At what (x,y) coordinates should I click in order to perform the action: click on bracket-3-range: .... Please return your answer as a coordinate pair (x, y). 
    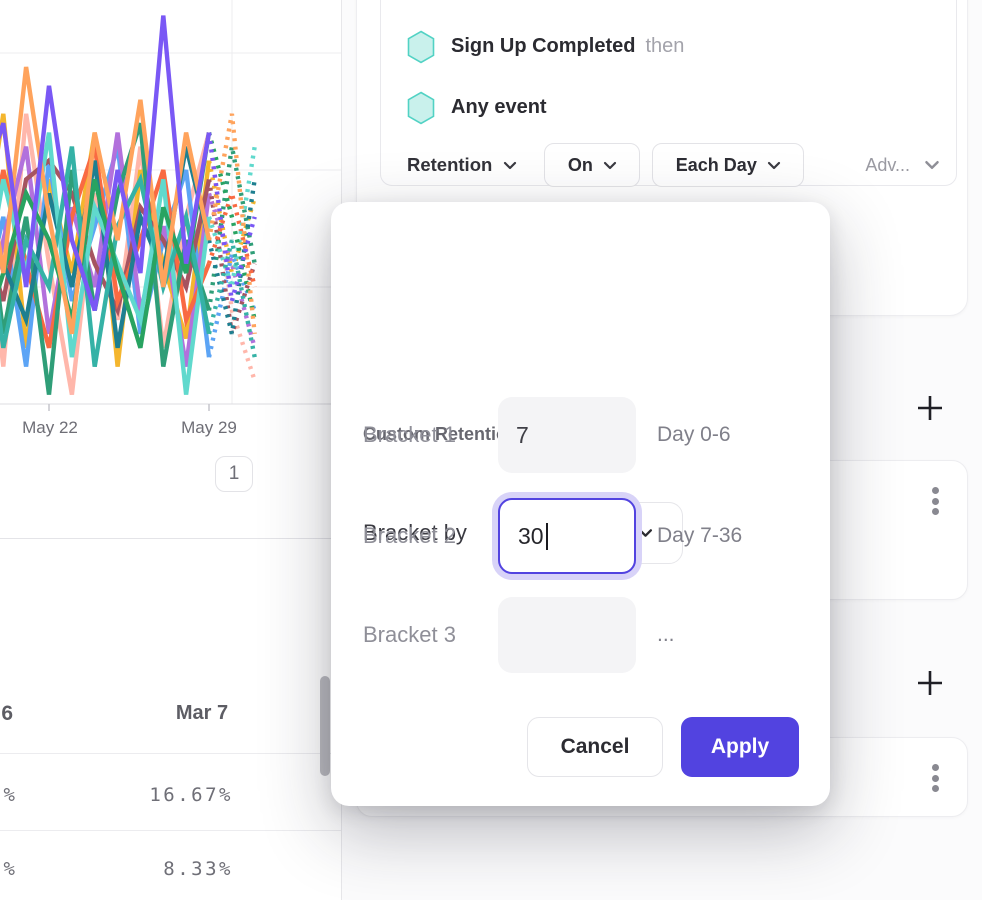
    Looking at the image, I should click on (666, 634).